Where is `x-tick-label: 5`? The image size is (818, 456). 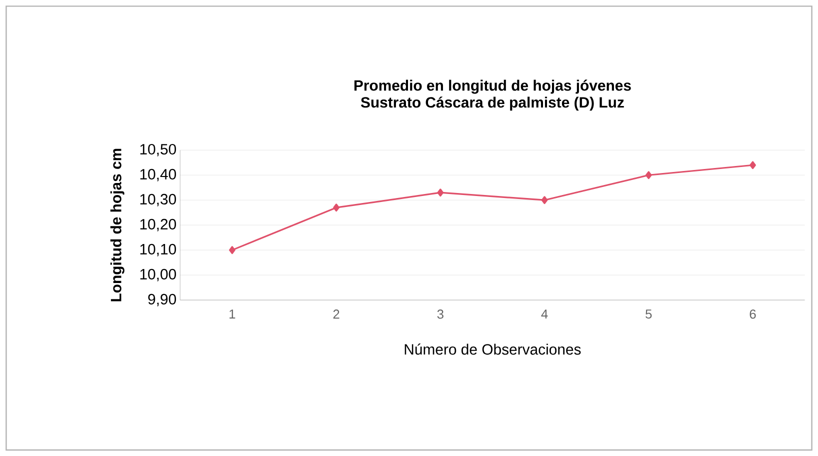 x-tick-label: 5 is located at coordinates (649, 314).